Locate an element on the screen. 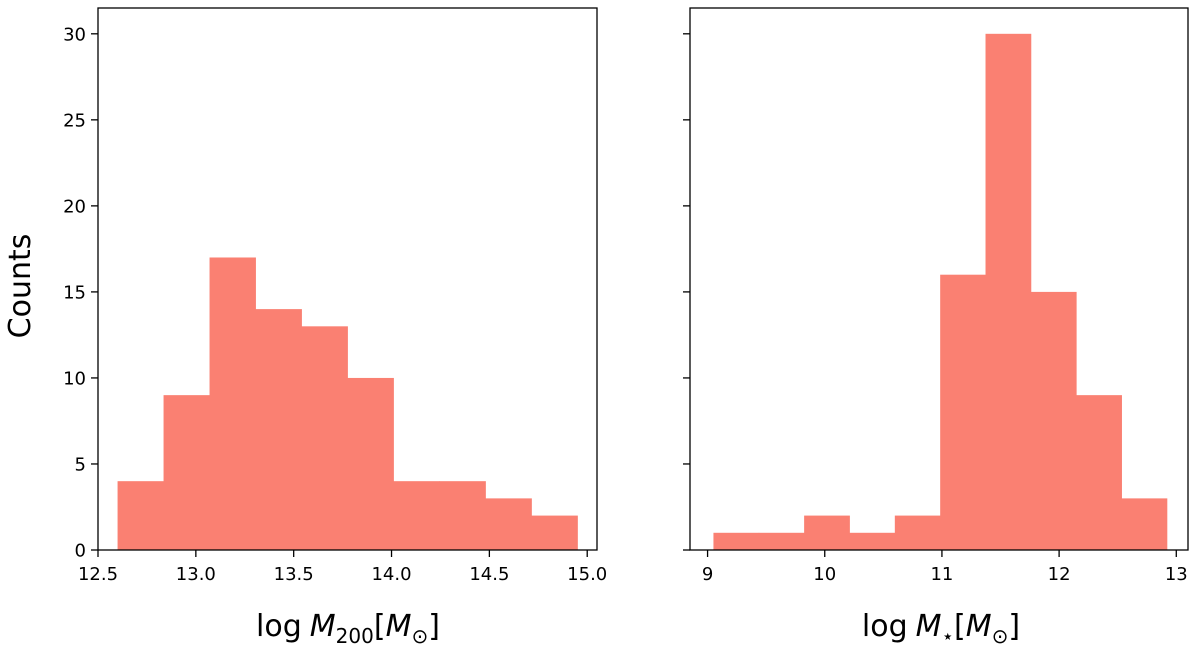 The image size is (1200, 650). y-tick-label: 15 is located at coordinates (74, 292).